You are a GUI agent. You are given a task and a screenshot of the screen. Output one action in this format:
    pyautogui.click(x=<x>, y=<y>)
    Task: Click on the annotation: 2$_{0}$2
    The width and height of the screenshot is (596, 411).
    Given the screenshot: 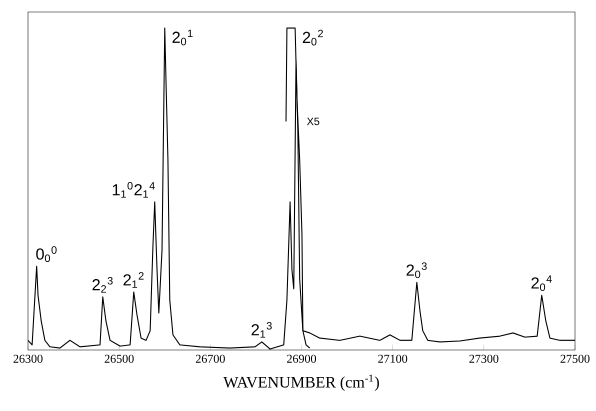 What is the action you would take?
    pyautogui.click(x=312, y=38)
    